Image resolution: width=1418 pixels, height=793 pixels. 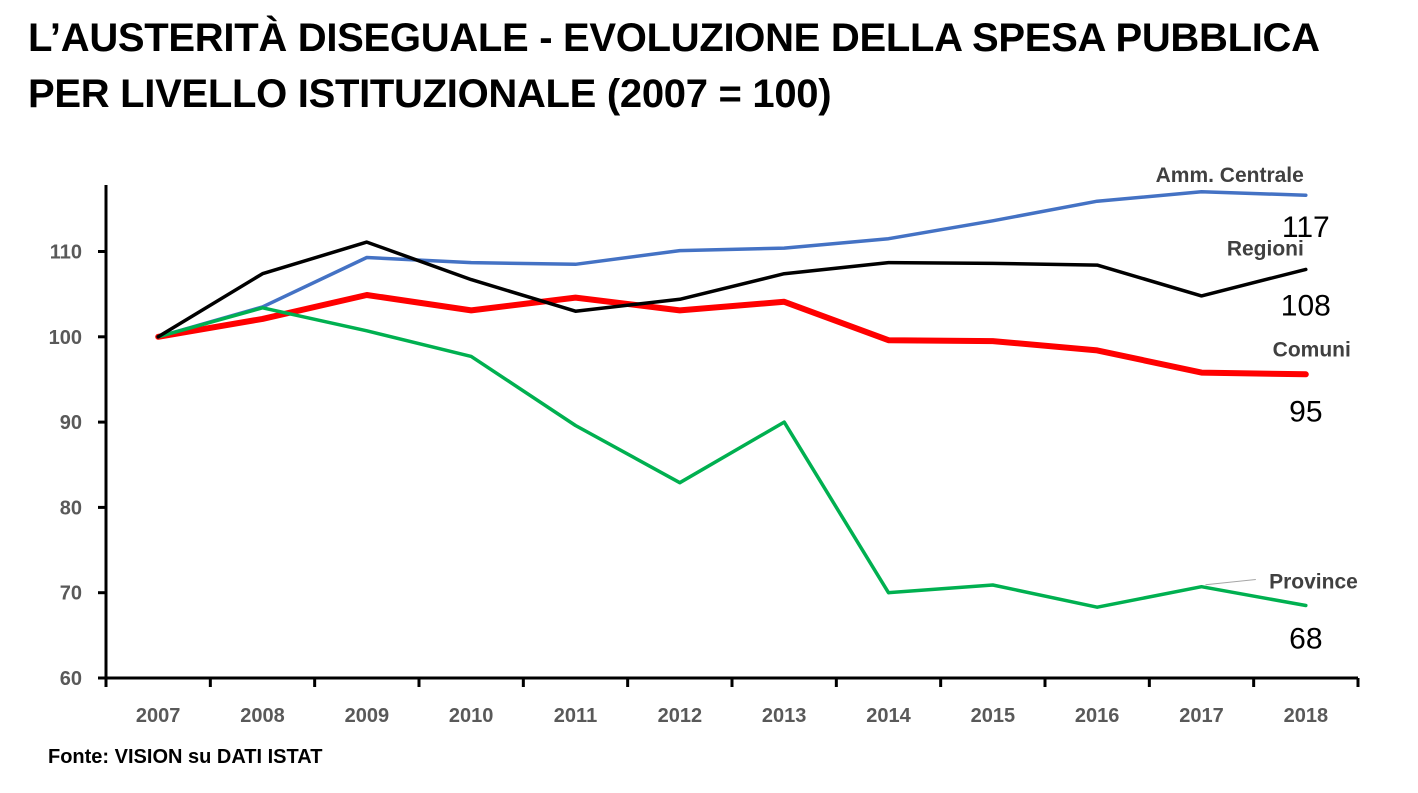 I want to click on y-tick-label: 70, so click(x=71, y=594).